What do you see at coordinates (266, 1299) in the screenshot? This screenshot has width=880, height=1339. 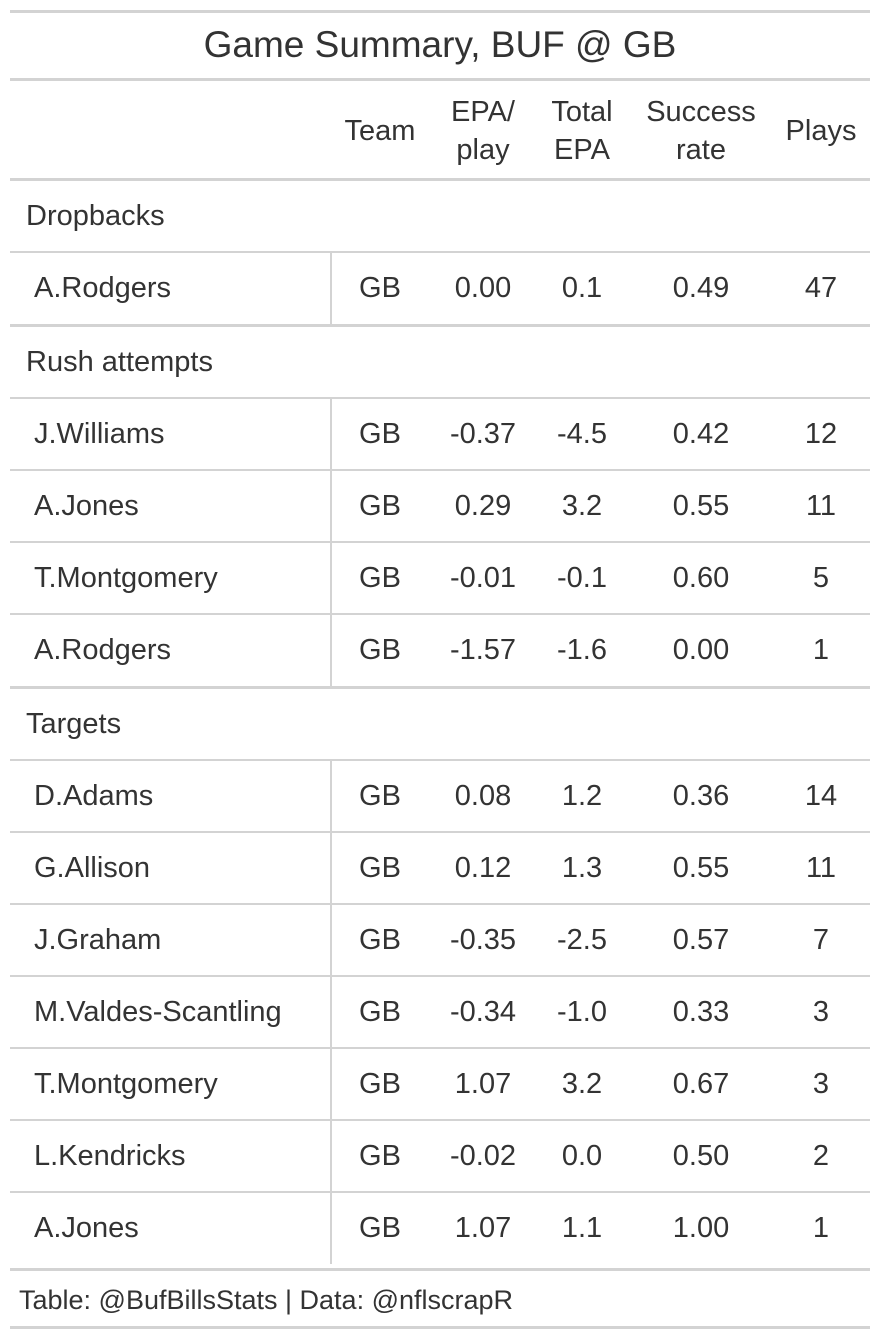 I see `source-note: Table: @BufBillsStats | Data: @nflscrapR` at bounding box center [266, 1299].